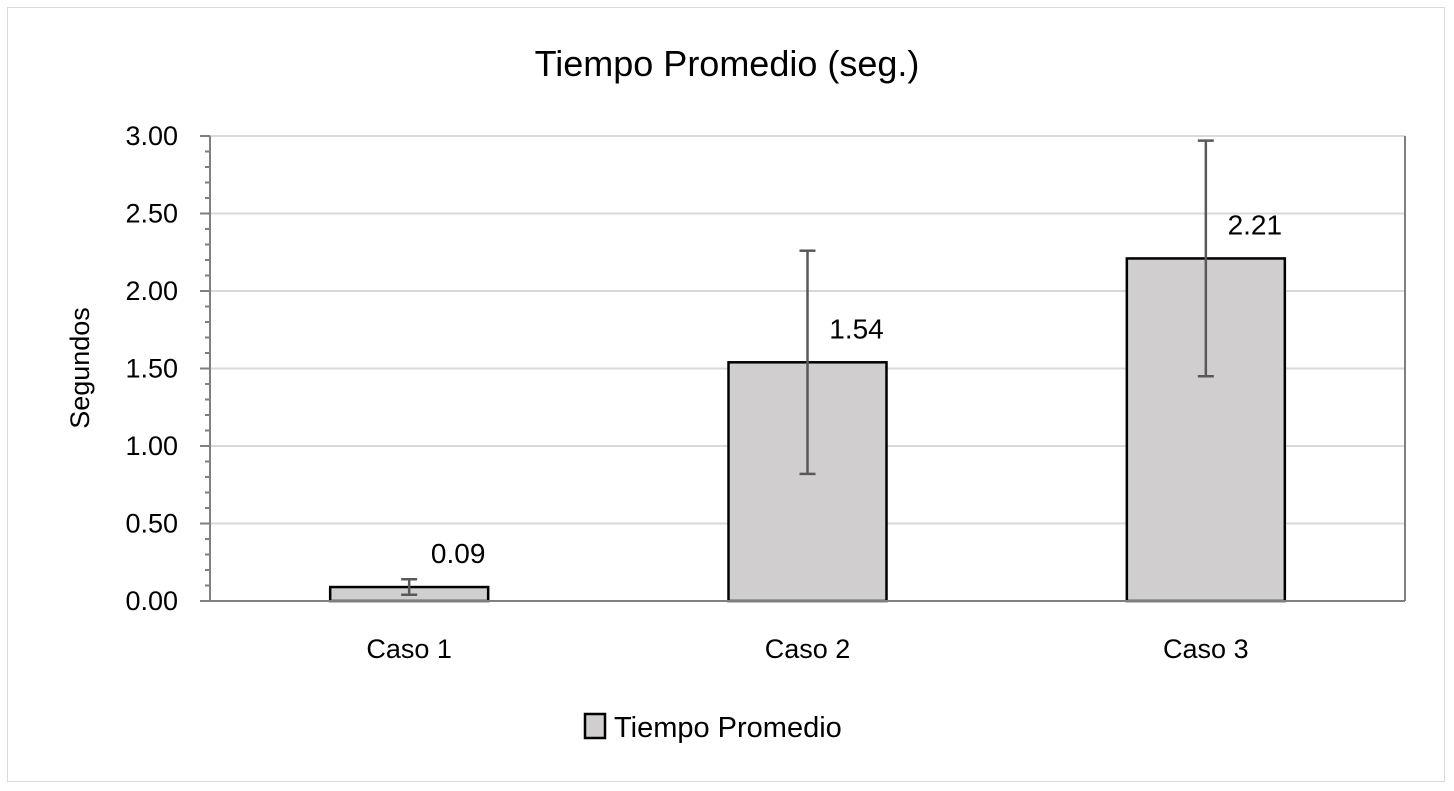 This screenshot has height=791, width=1454. What do you see at coordinates (409, 649) in the screenshot?
I see `x-tick-label: Caso 1` at bounding box center [409, 649].